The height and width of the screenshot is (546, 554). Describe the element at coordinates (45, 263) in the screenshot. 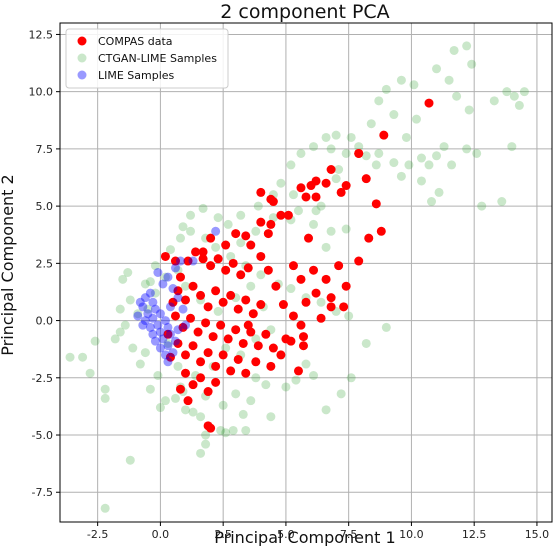

I see `y-tick-label: 2.5` at that location.